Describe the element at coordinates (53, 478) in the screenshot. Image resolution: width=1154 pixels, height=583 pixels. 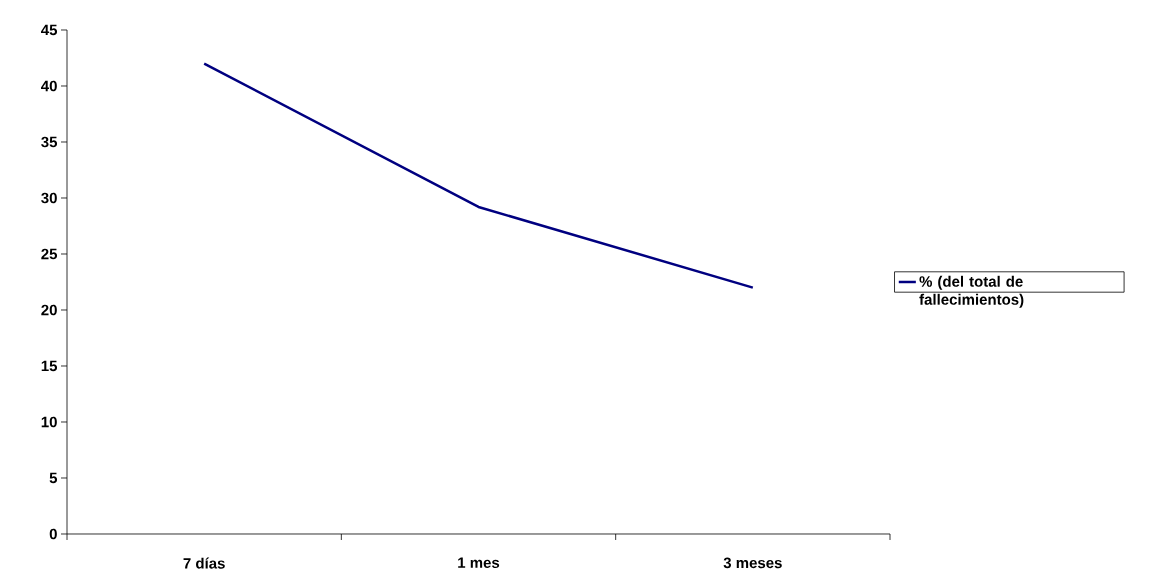
I see `y-tick-label: 5` at that location.